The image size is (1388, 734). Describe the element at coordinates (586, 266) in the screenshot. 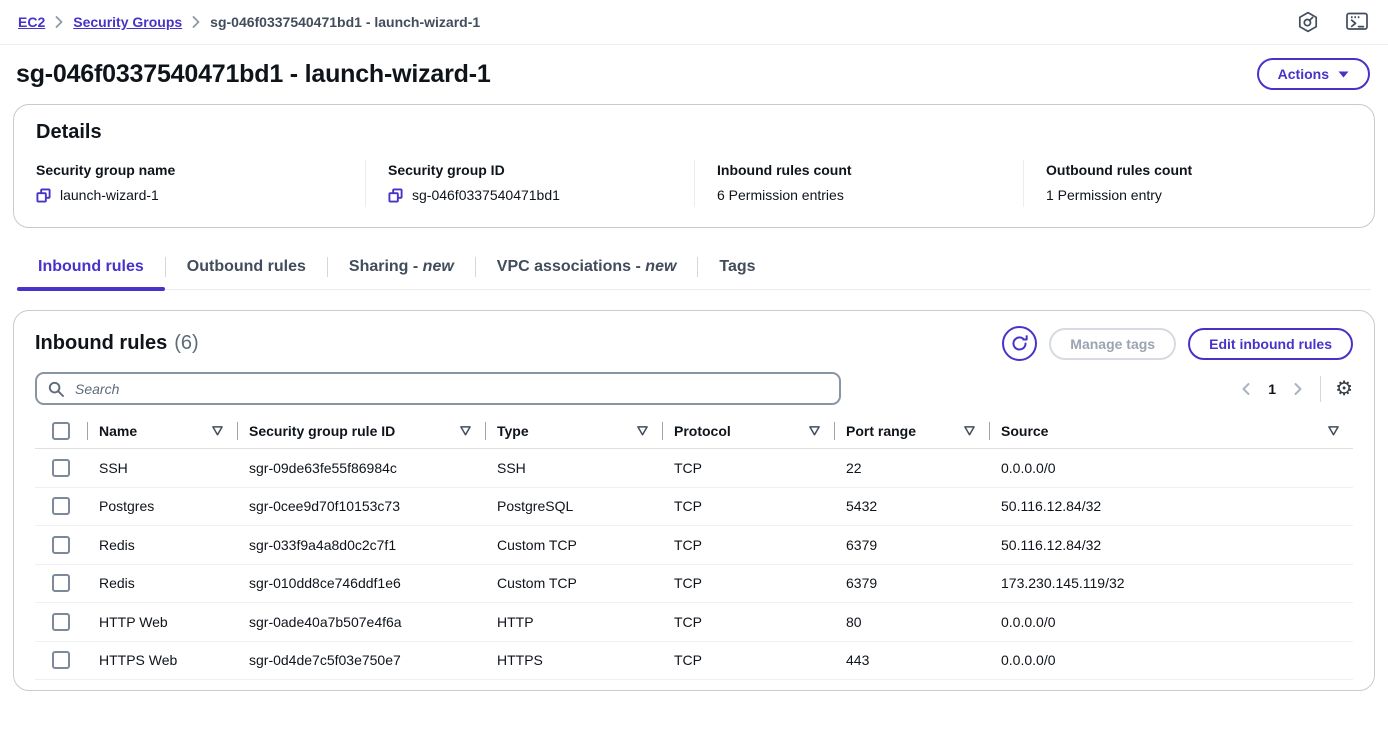

I see `tab-vpc-associations: VPC associations - new` at that location.